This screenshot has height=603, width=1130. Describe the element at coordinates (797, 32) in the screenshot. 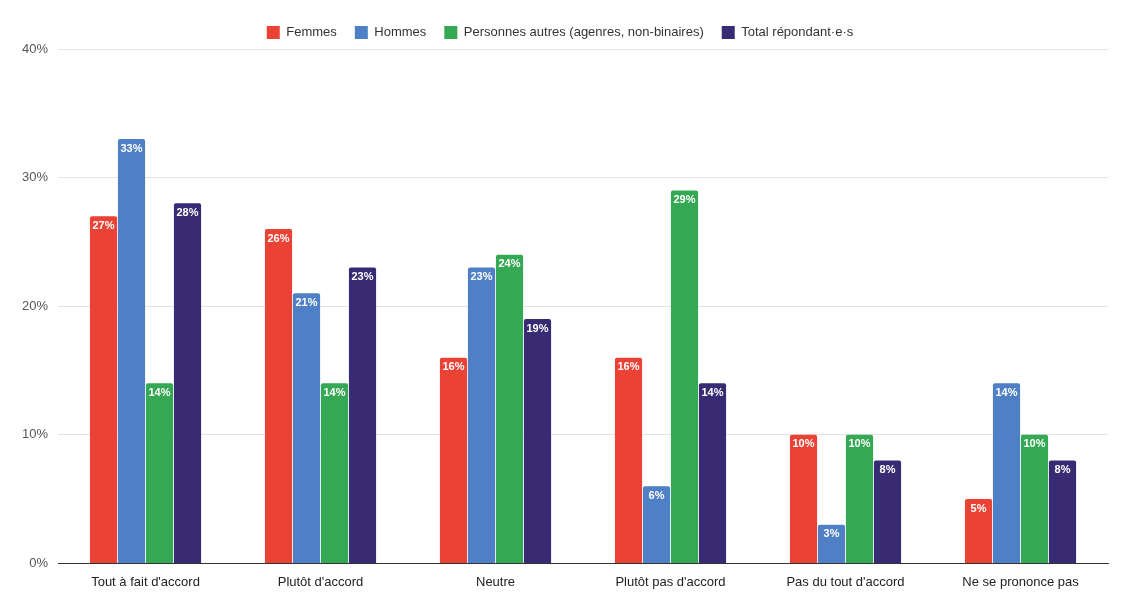

I see `legend-label: Total répondant·e·s` at that location.